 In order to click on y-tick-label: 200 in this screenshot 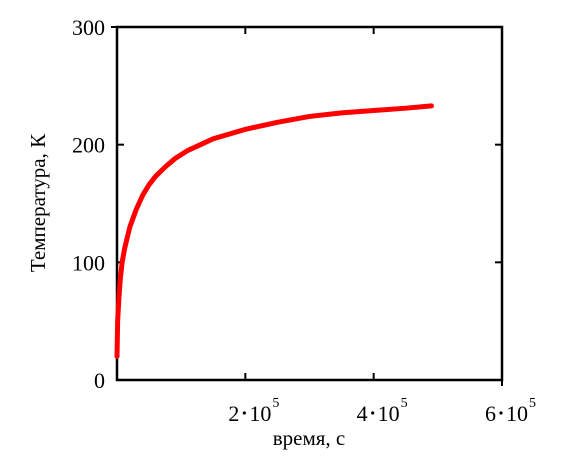, I will do `click(88, 145)`.